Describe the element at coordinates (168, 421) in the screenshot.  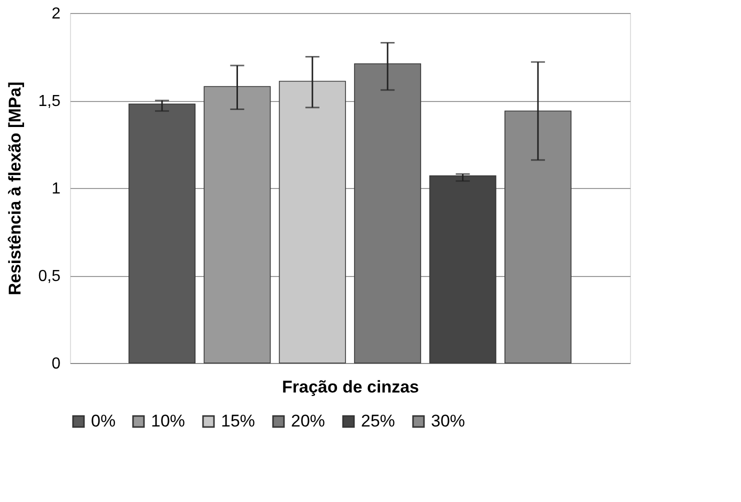
I see `legend-label: 10%` at that location.